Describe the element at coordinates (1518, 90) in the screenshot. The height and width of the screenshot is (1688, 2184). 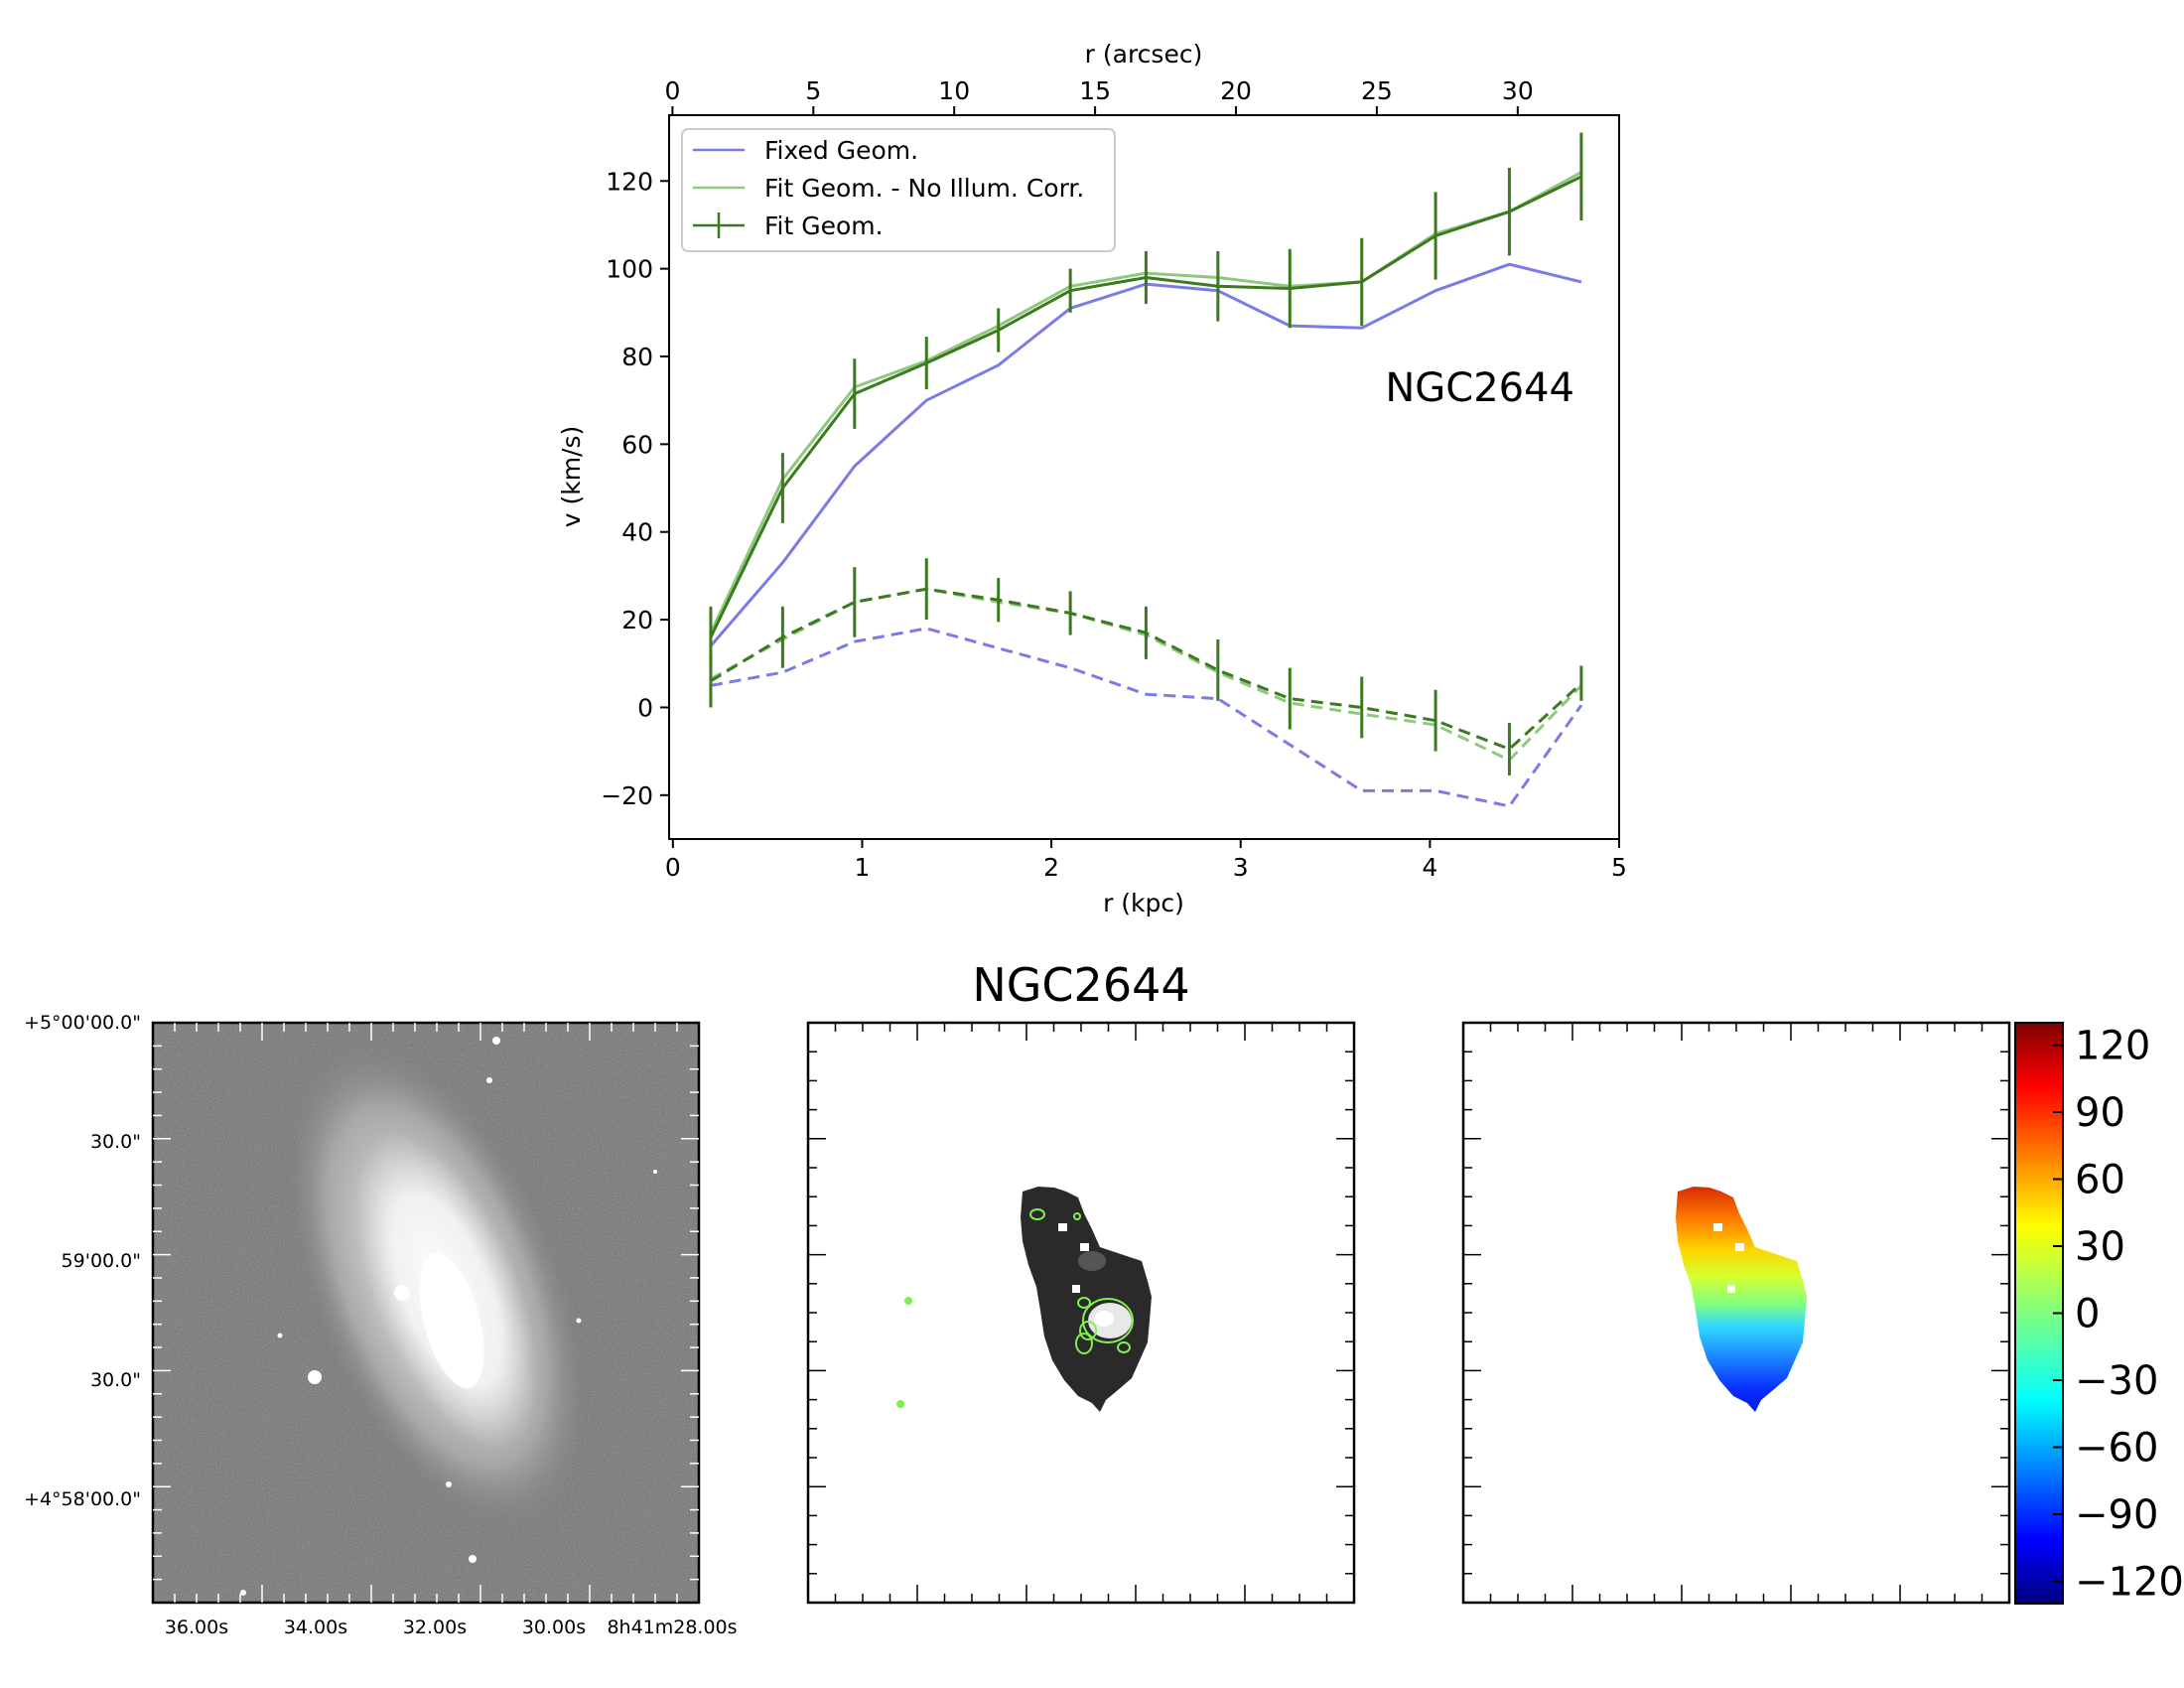
I see `top-x-tick-label: 30` at that location.